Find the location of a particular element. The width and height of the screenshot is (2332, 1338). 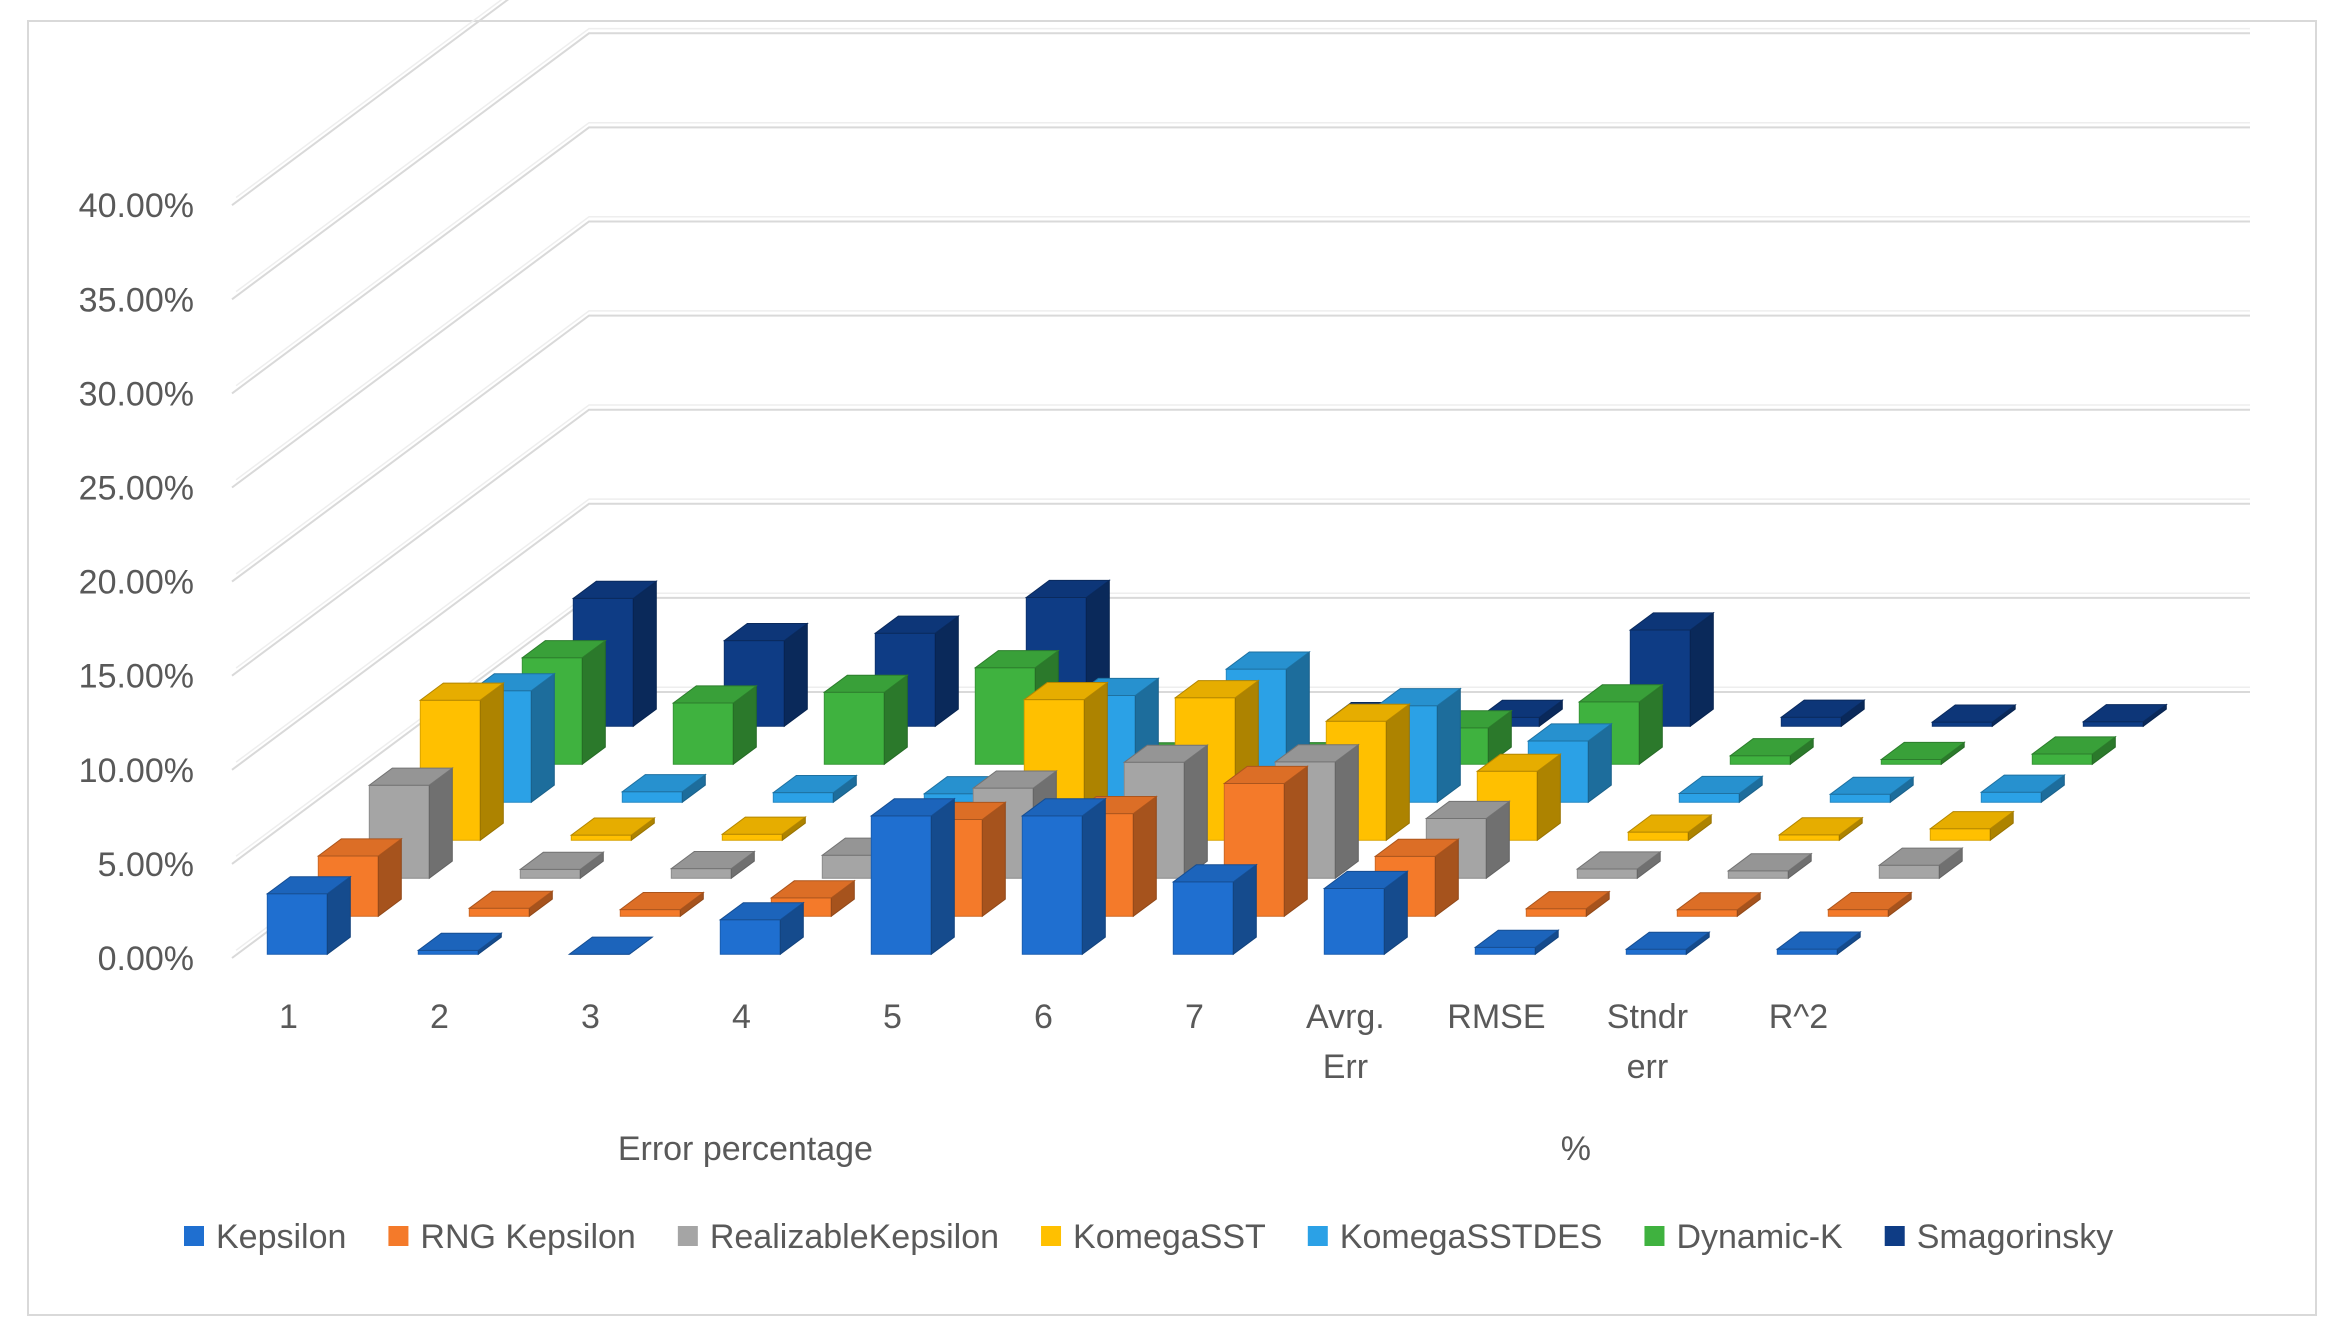

x-tick-label: 5 is located at coordinates (892, 1017).